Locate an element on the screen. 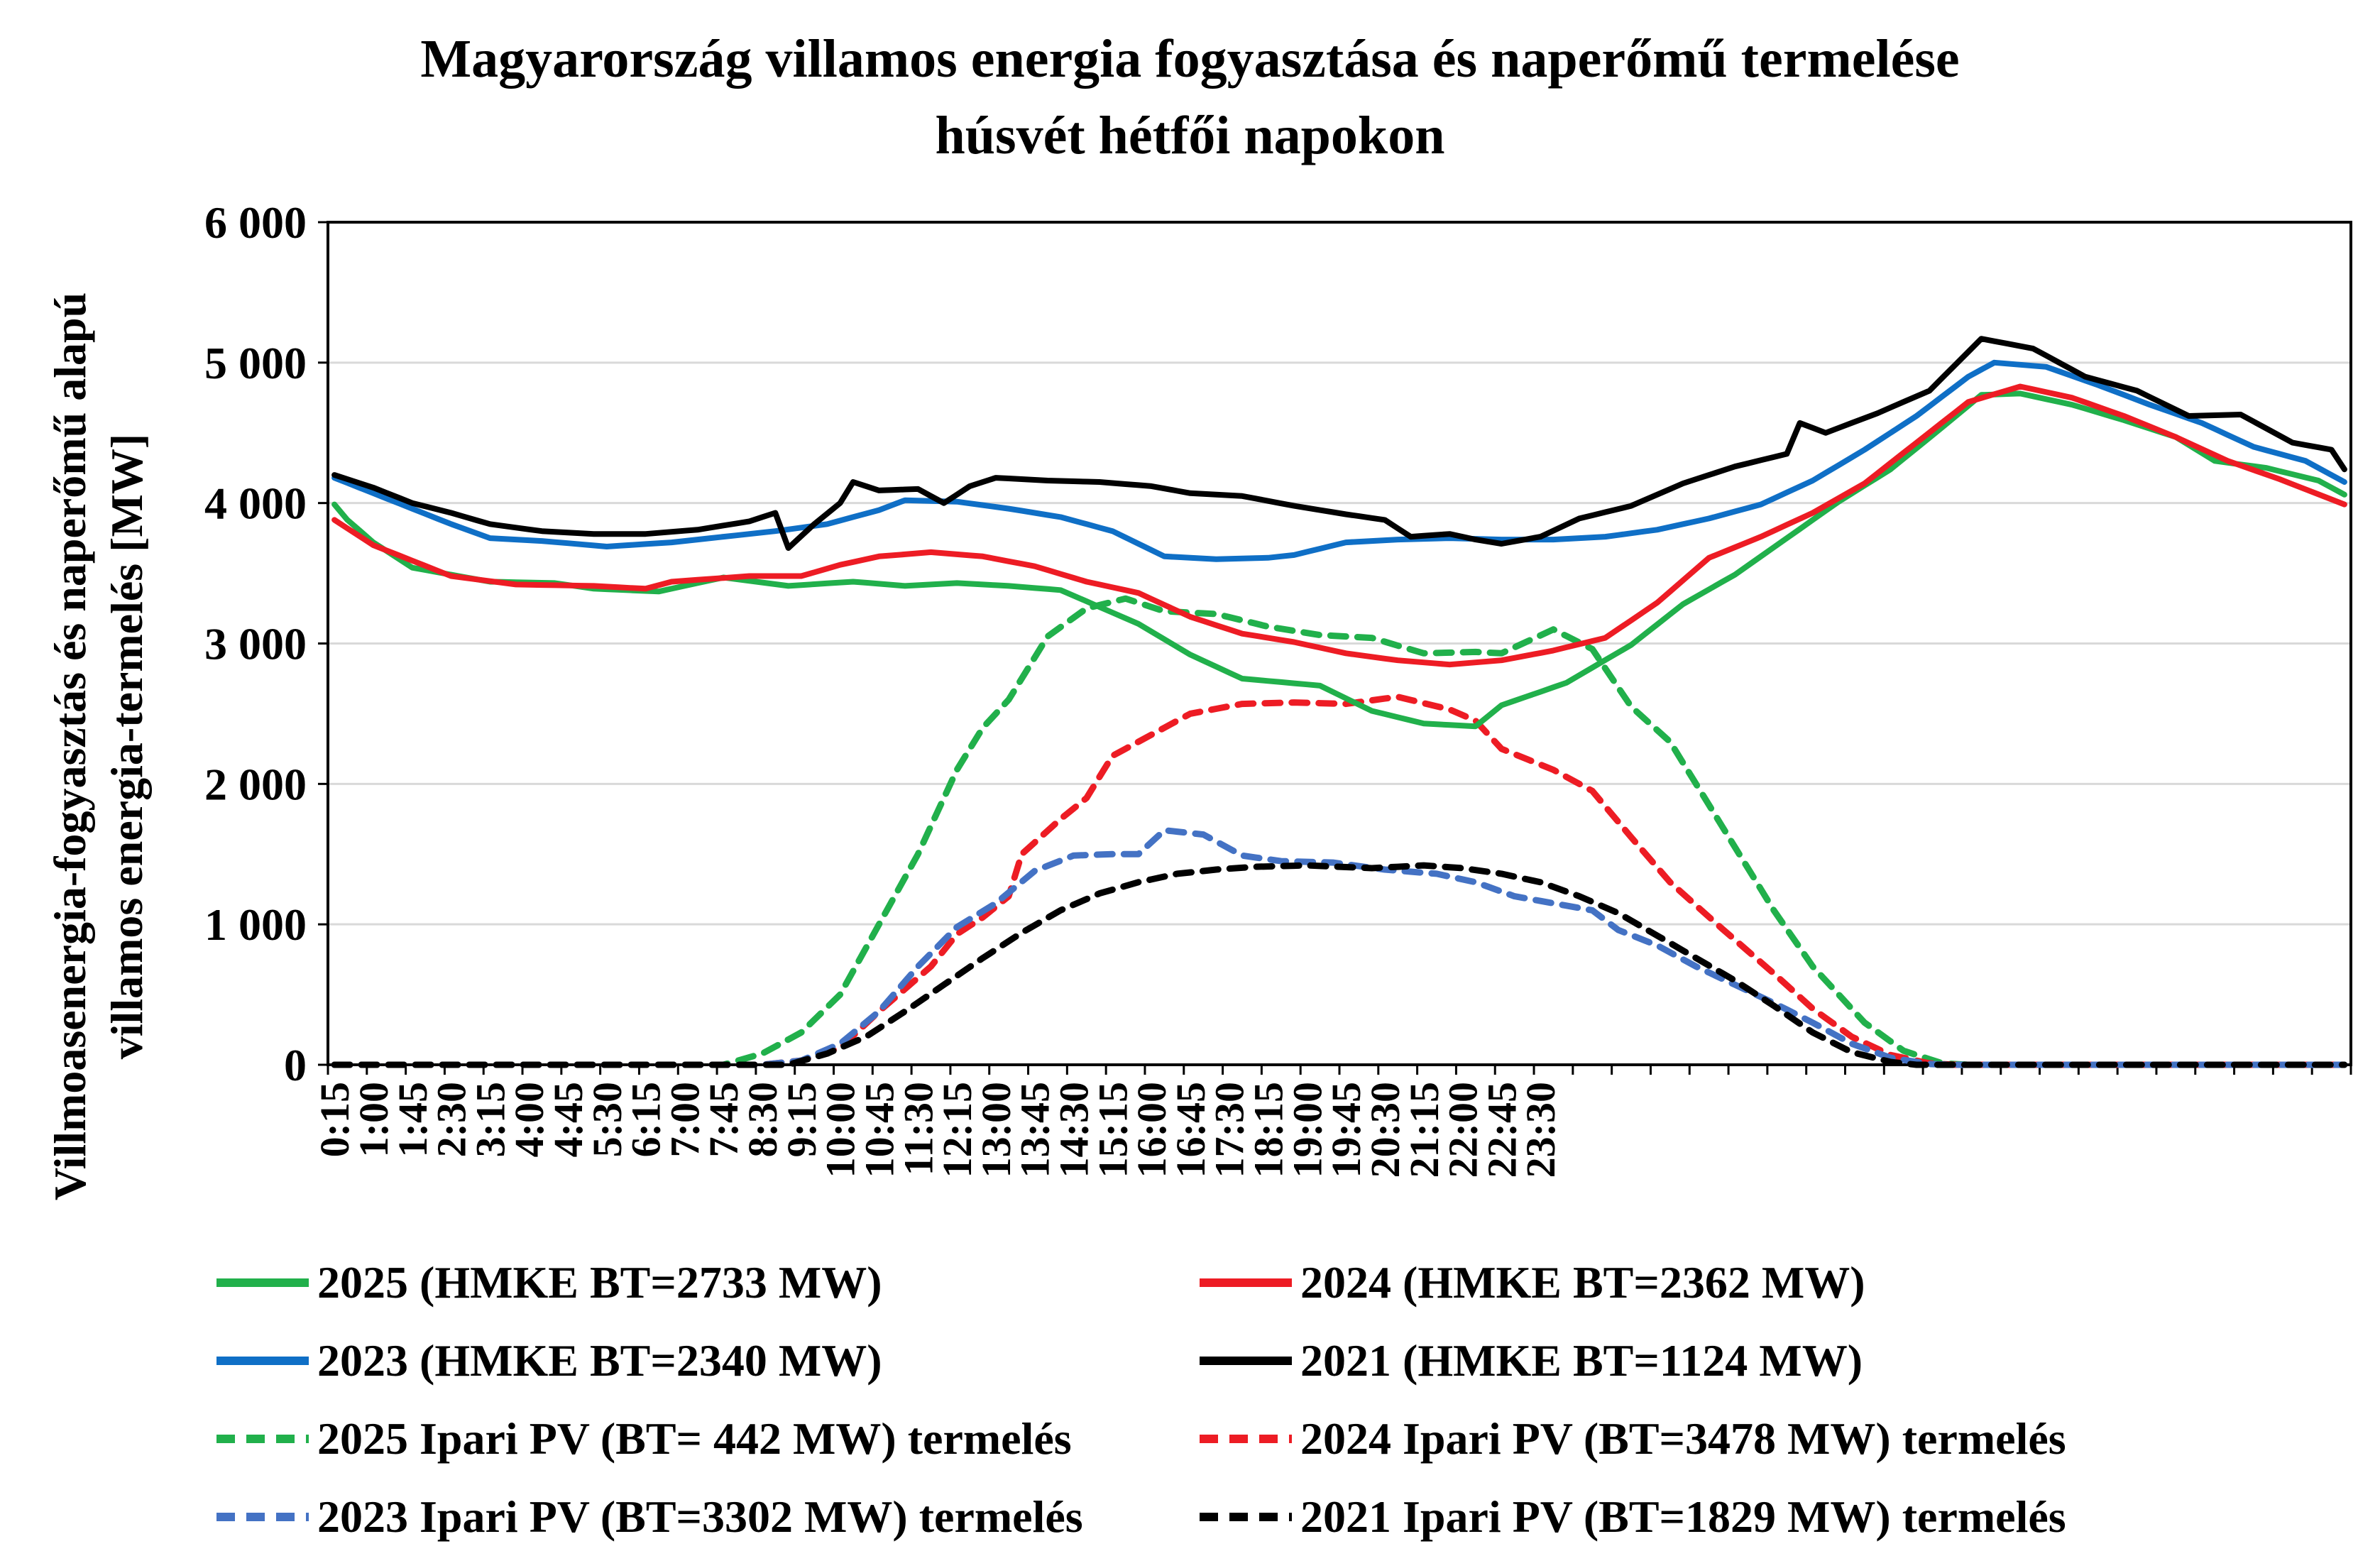 This screenshot has width=2380, height=1556. x-tick-label: 16:00 is located at coordinates (1152, 1130).